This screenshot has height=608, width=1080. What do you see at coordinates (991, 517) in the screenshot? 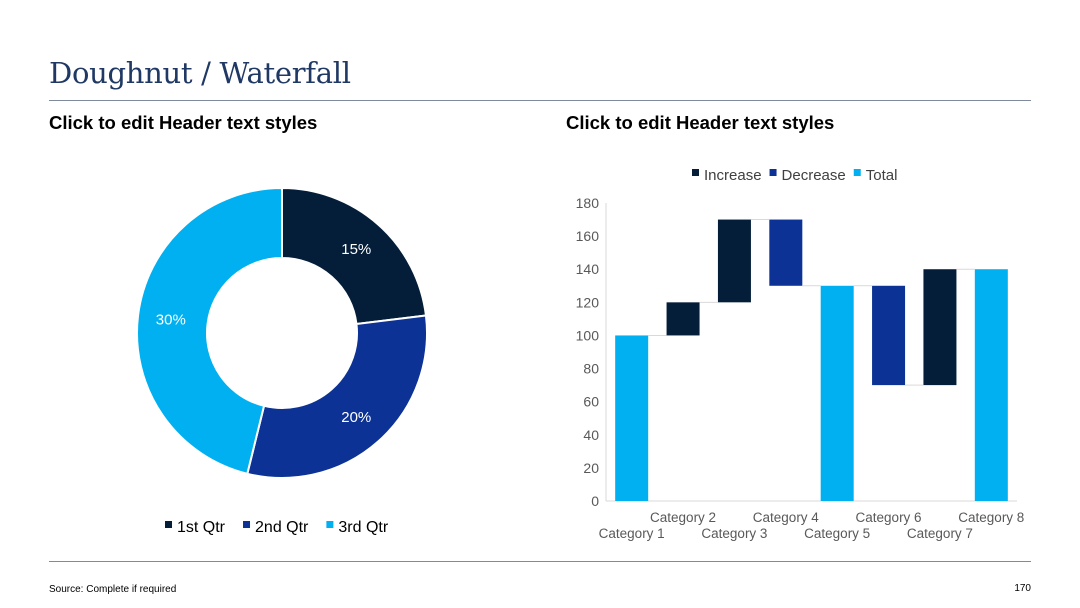
I see `x-tick-label: Category 8` at bounding box center [991, 517].